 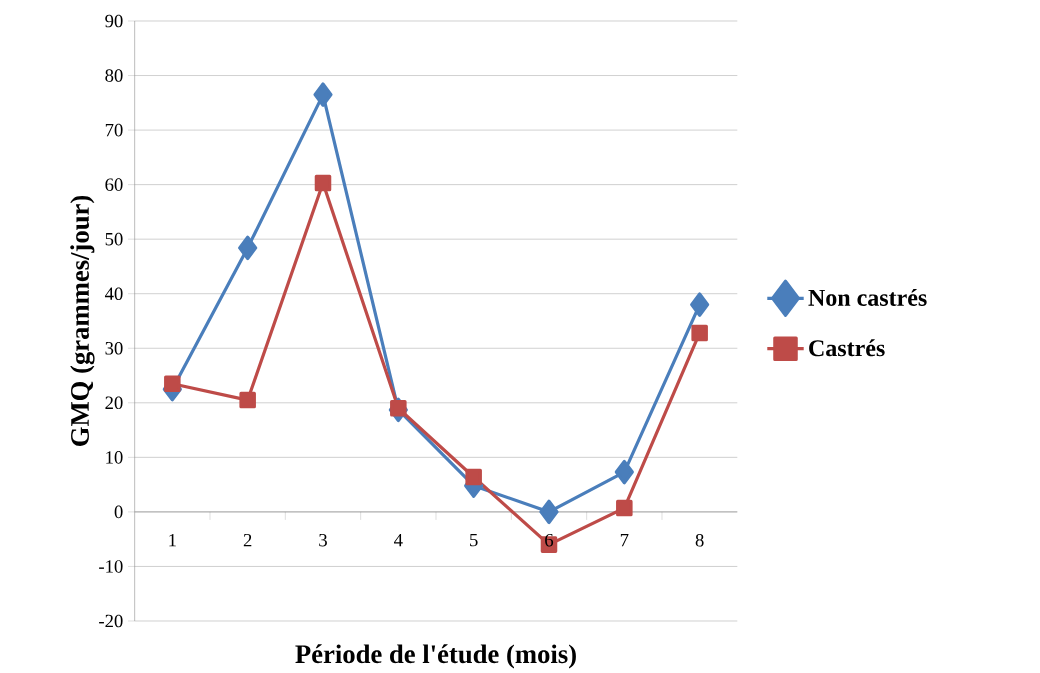 What do you see at coordinates (114, 21) in the screenshot?
I see `y-tick-label: 90` at bounding box center [114, 21].